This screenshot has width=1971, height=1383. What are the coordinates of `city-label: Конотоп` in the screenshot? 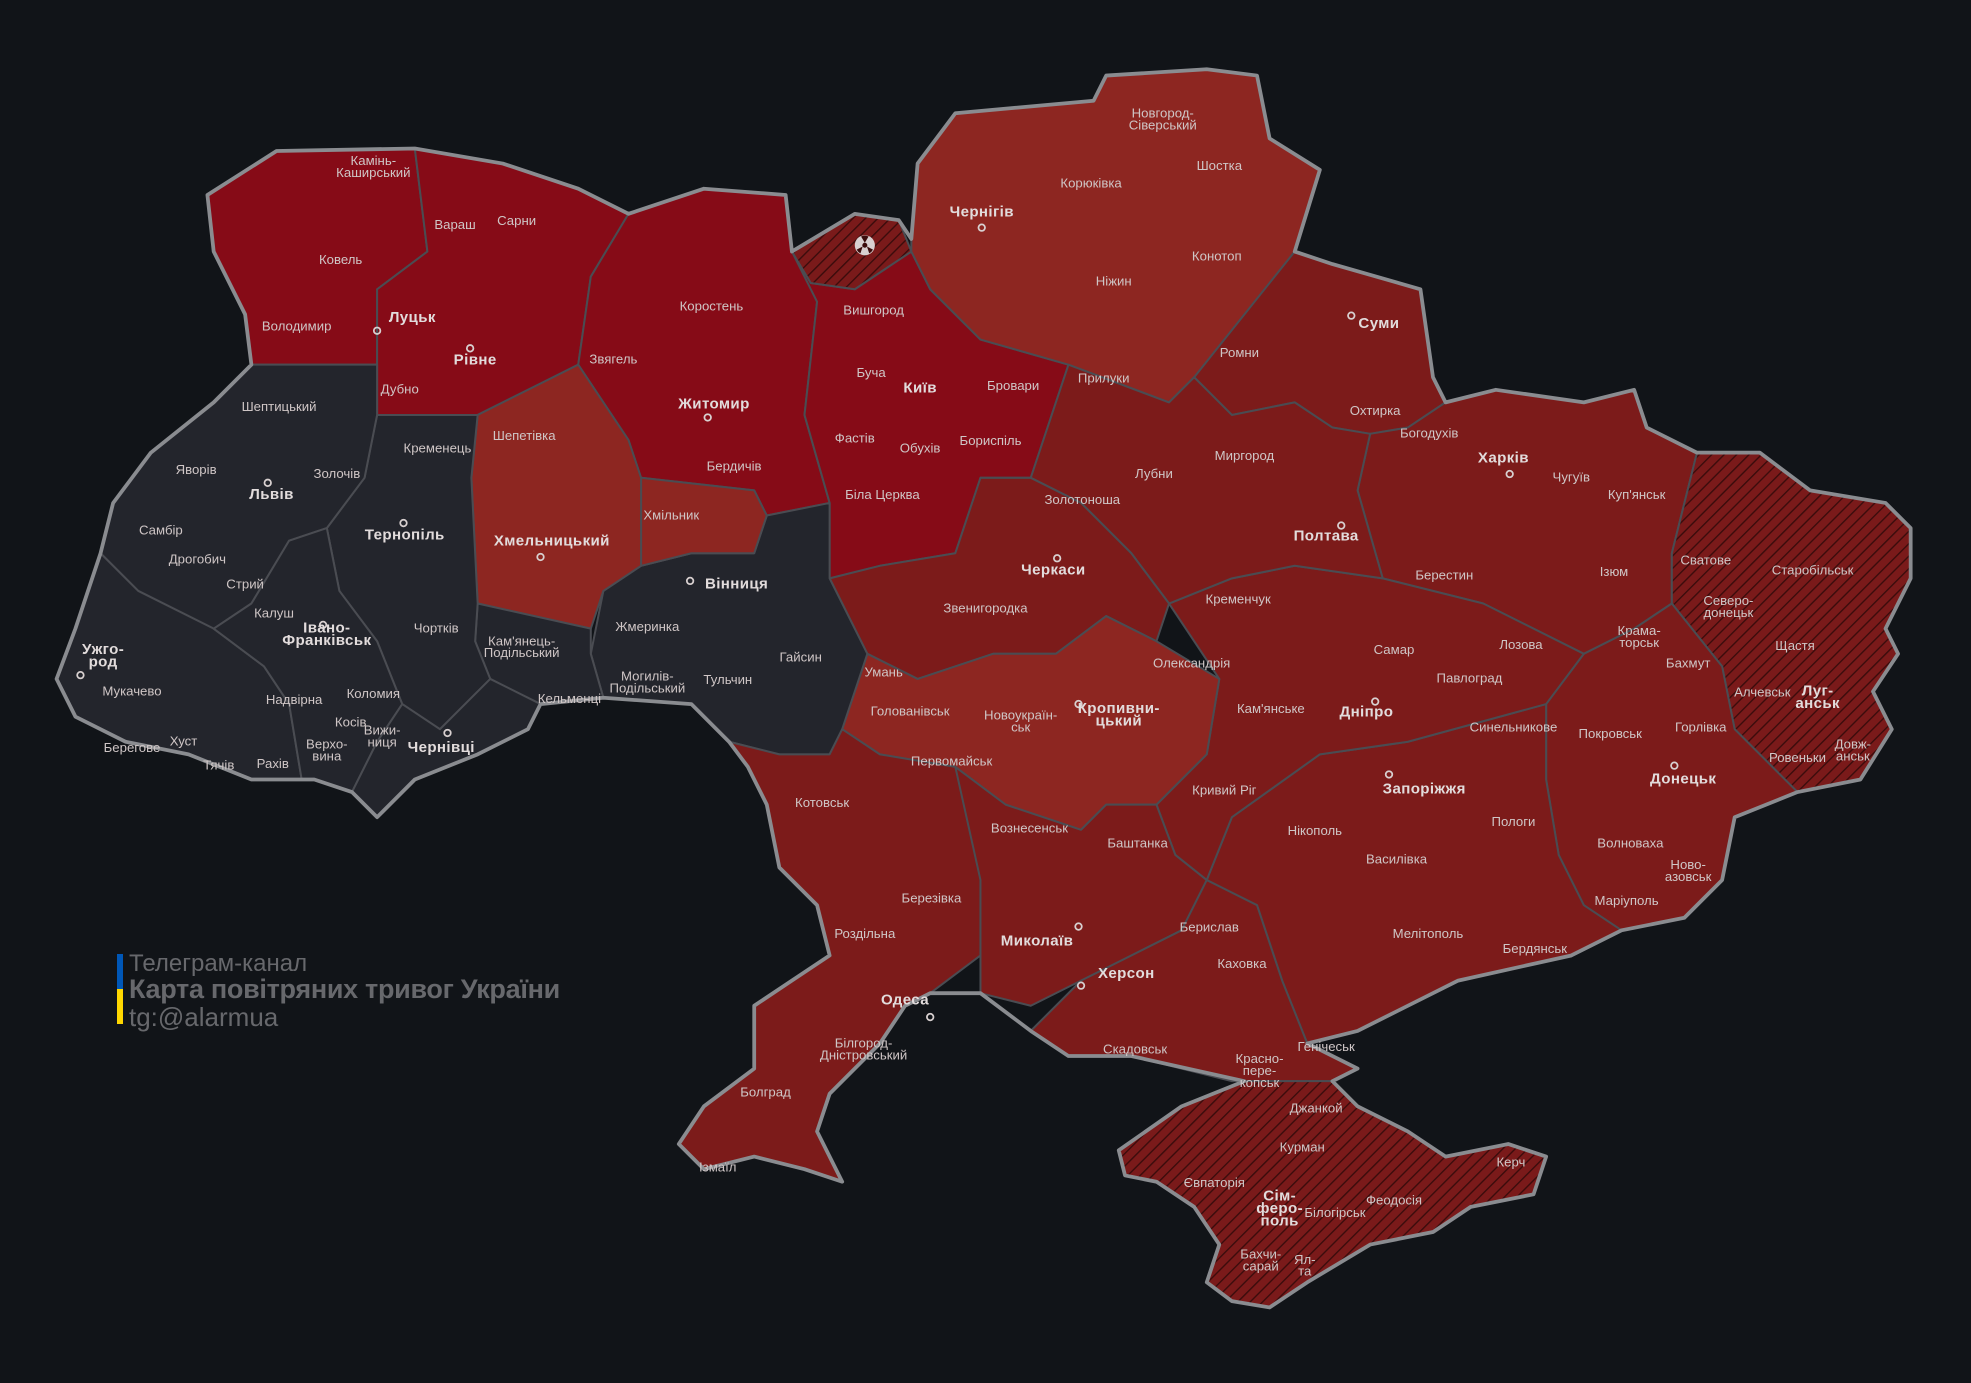 It's located at (1217, 255).